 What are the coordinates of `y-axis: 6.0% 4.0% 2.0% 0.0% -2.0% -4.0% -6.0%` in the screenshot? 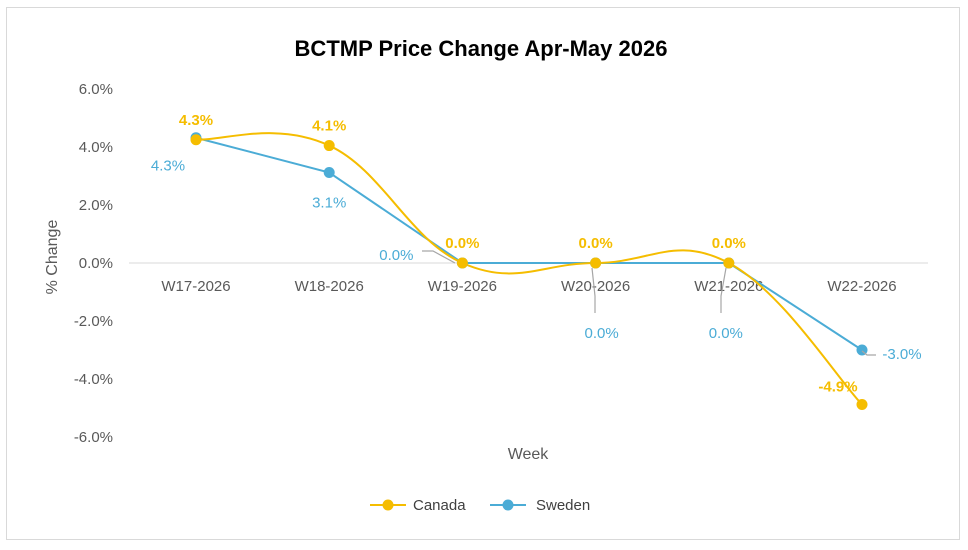 It's located at (93, 263).